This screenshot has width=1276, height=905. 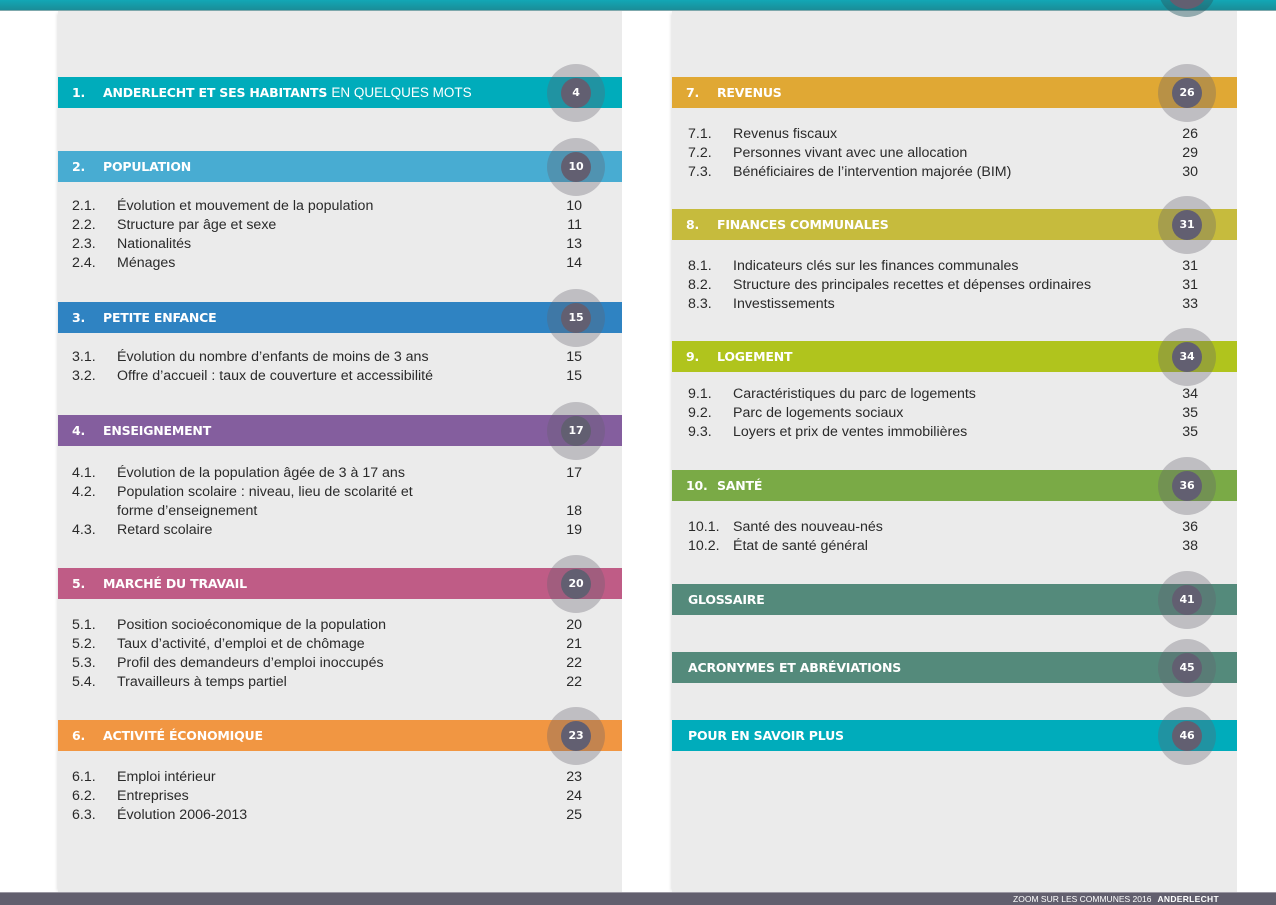 What do you see at coordinates (84, 644) in the screenshot?
I see `entry-number: 5.2.` at bounding box center [84, 644].